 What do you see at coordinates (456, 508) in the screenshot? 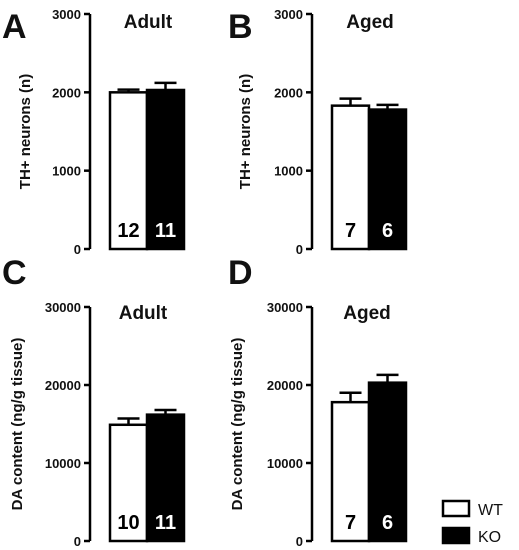
I see `legend-swatch-wt` at bounding box center [456, 508].